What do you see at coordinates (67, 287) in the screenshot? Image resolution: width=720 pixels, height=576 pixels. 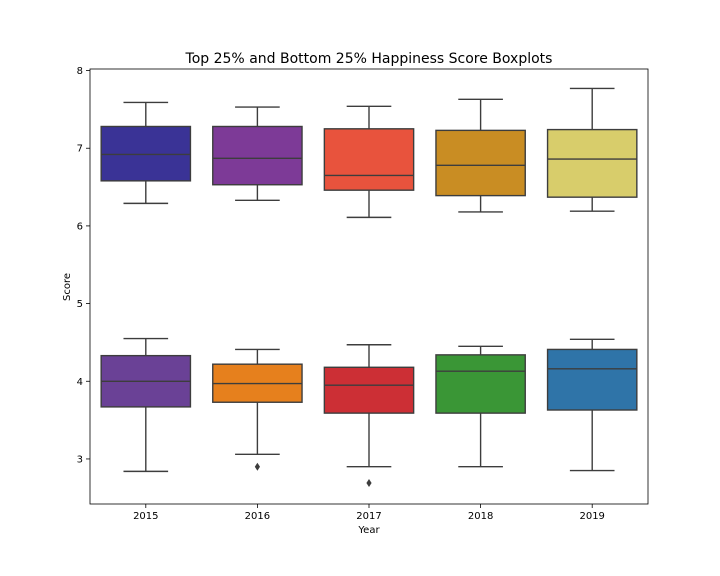 I see `y-axis-label: Score` at bounding box center [67, 287].